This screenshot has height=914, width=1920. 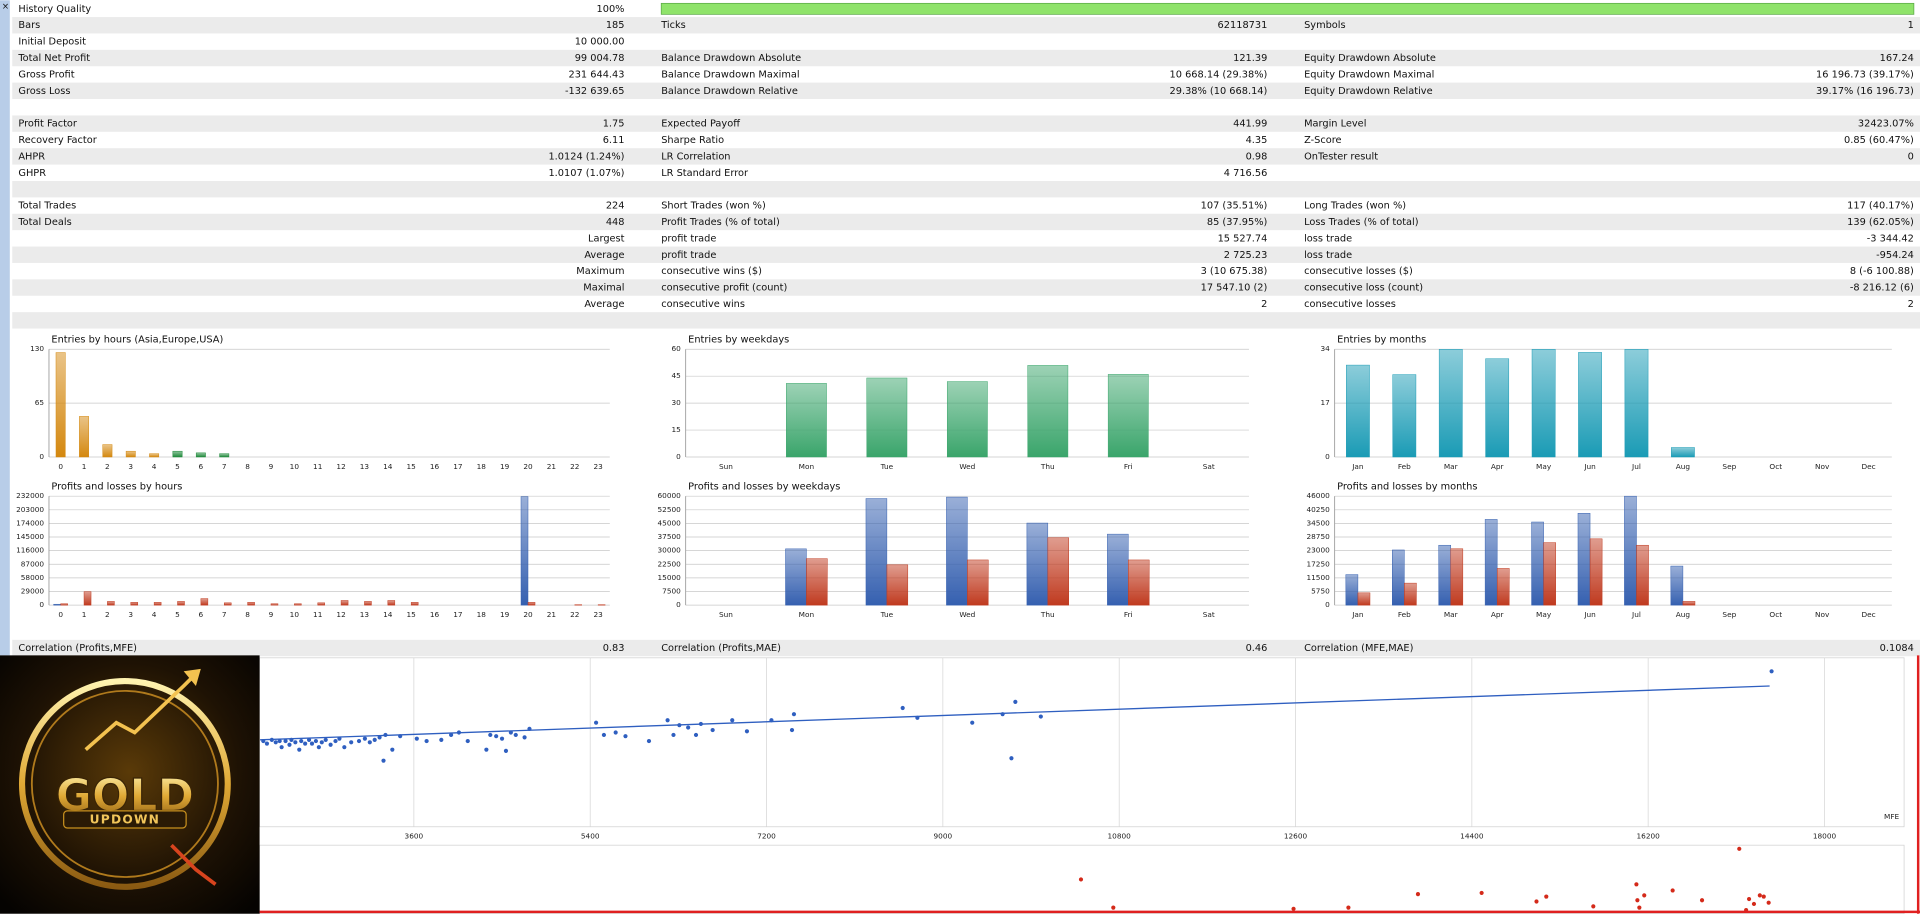 What do you see at coordinates (224, 614) in the screenshot?
I see `x-tick-label: 7` at bounding box center [224, 614].